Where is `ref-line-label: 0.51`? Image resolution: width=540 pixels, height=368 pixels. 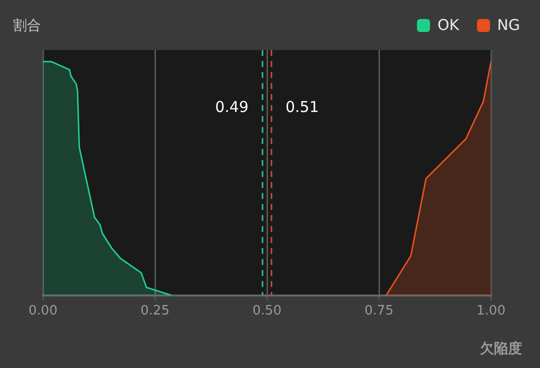
ref-line-label: 0.51 is located at coordinates (302, 107).